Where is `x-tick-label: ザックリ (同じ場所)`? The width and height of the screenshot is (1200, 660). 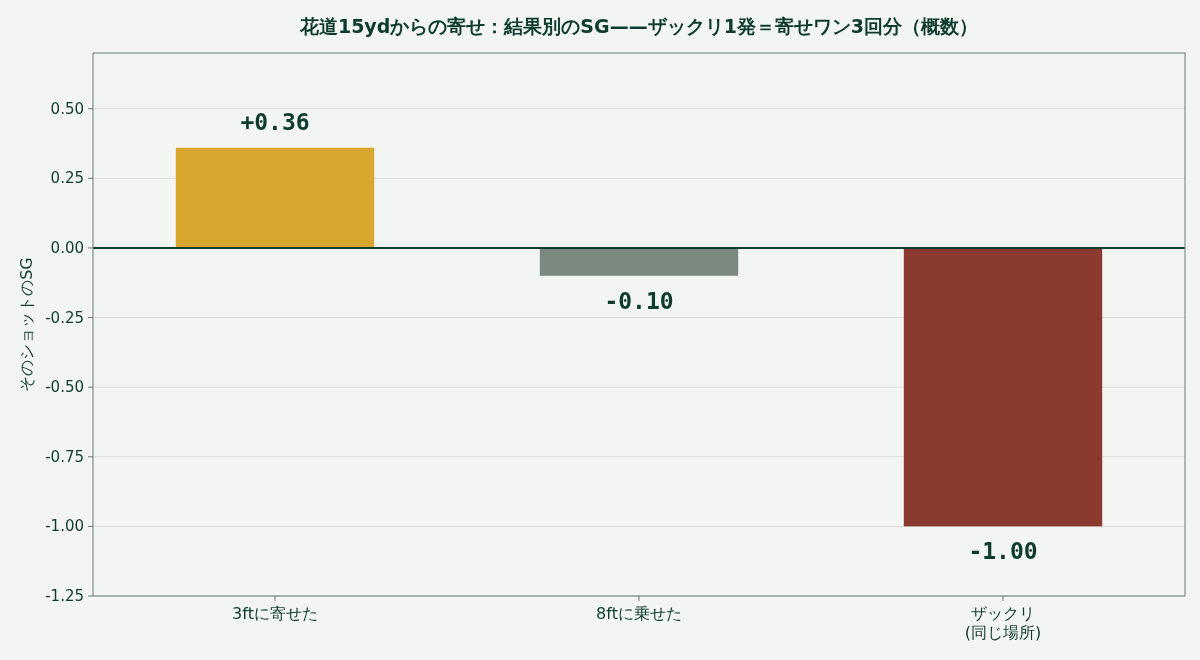 x-tick-label: ザックリ (同じ場所) is located at coordinates (1003, 623).